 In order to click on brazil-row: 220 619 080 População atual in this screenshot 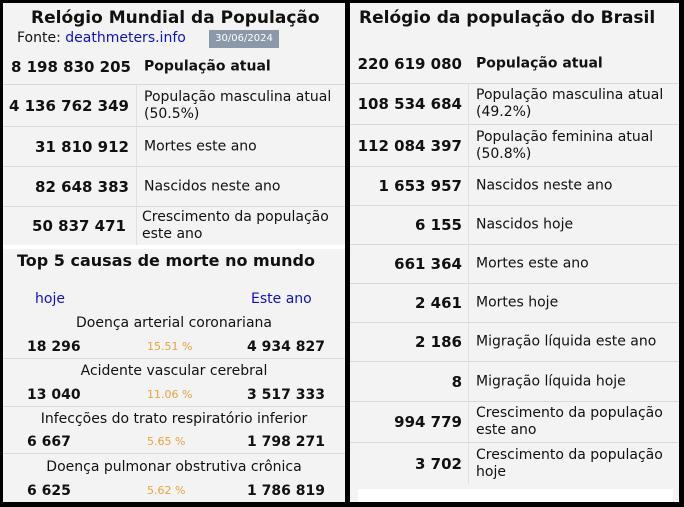, I will do `click(514, 64)`.